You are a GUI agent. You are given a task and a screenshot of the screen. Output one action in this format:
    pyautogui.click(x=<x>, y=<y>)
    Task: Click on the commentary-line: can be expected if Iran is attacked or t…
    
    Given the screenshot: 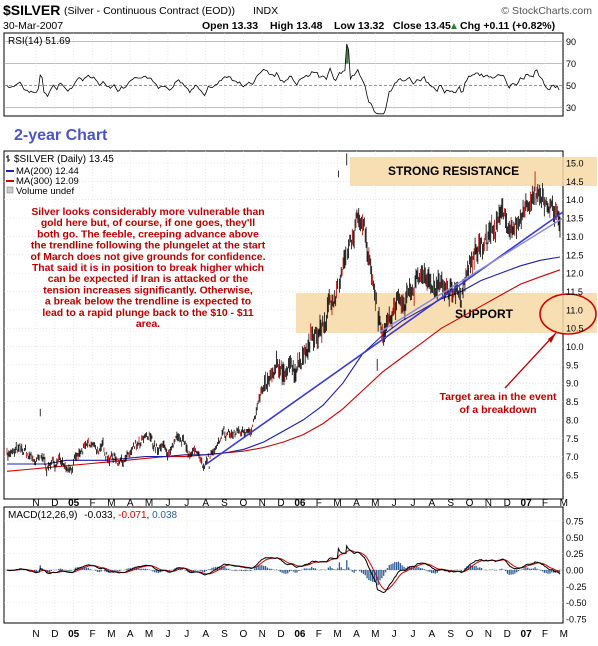 What is the action you would take?
    pyautogui.click(x=148, y=279)
    